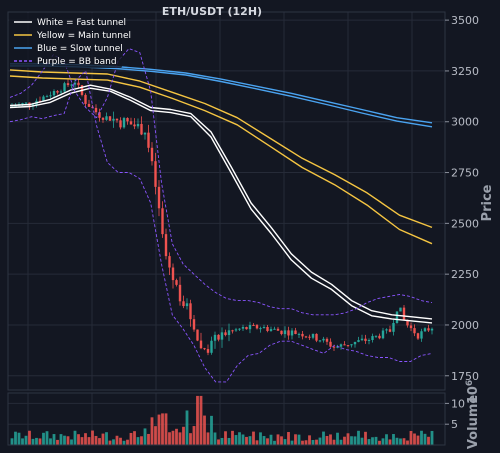 Image resolution: width=500 pixels, height=453 pixels. I want to click on volume-ticks: 5 10, so click(455, 414).